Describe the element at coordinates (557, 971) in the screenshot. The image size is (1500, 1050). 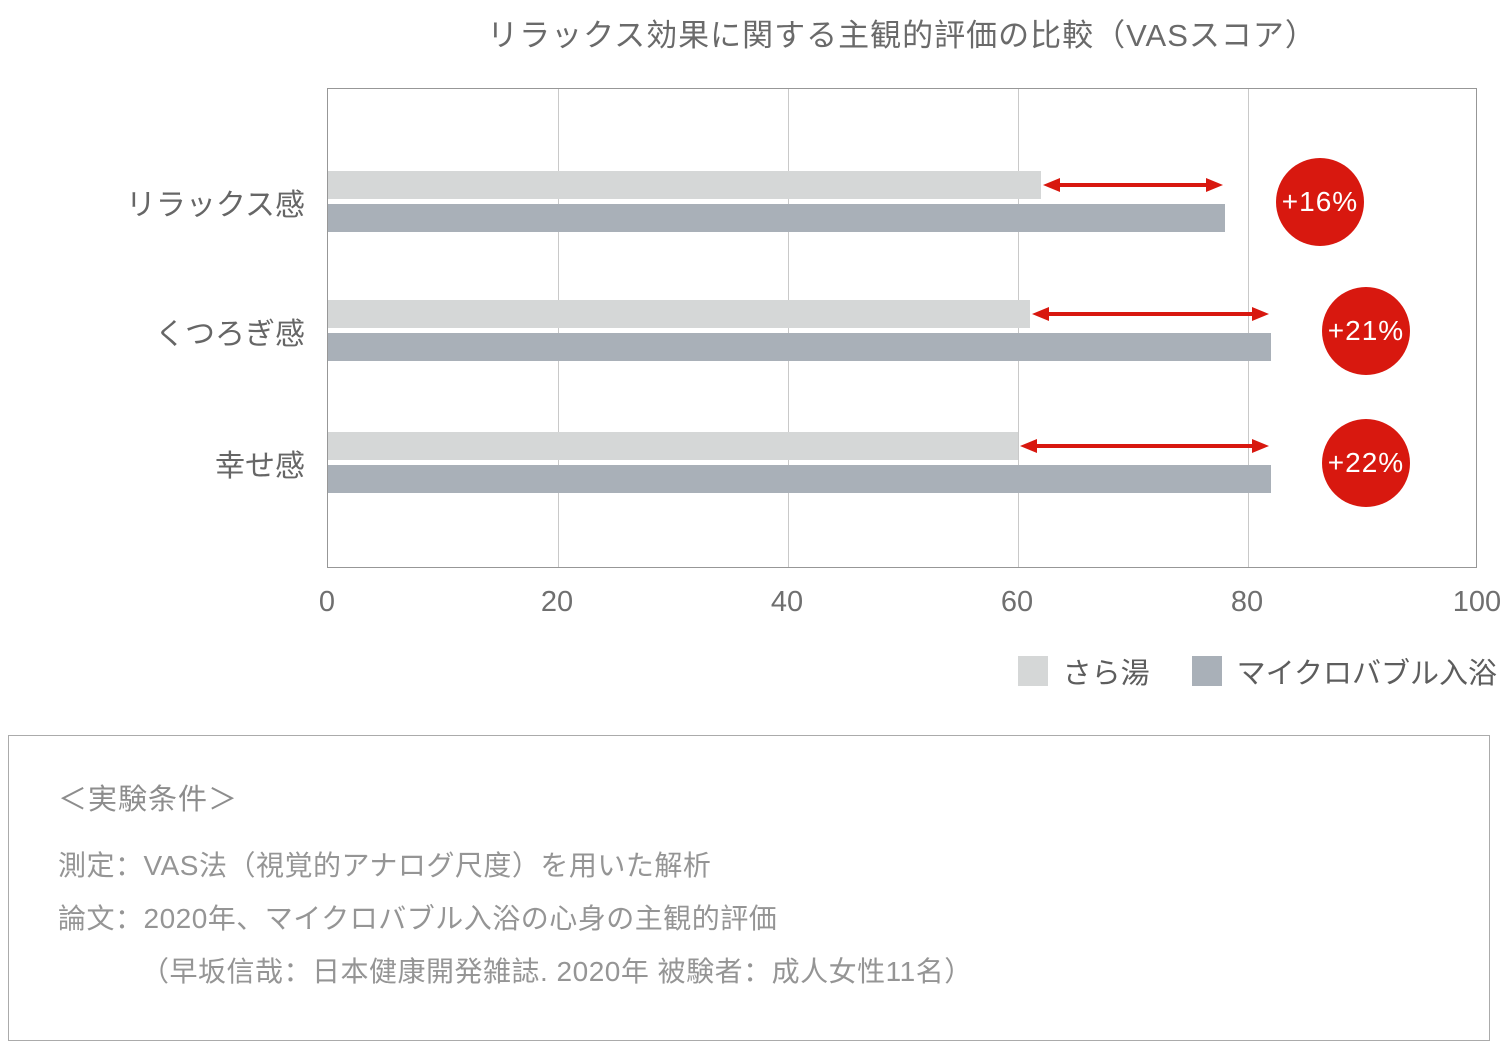
I see `experiment-conditions-line: （早坂信哉：日本健康開発雑誌. 2020年 被験者：成人女性11名）` at that location.